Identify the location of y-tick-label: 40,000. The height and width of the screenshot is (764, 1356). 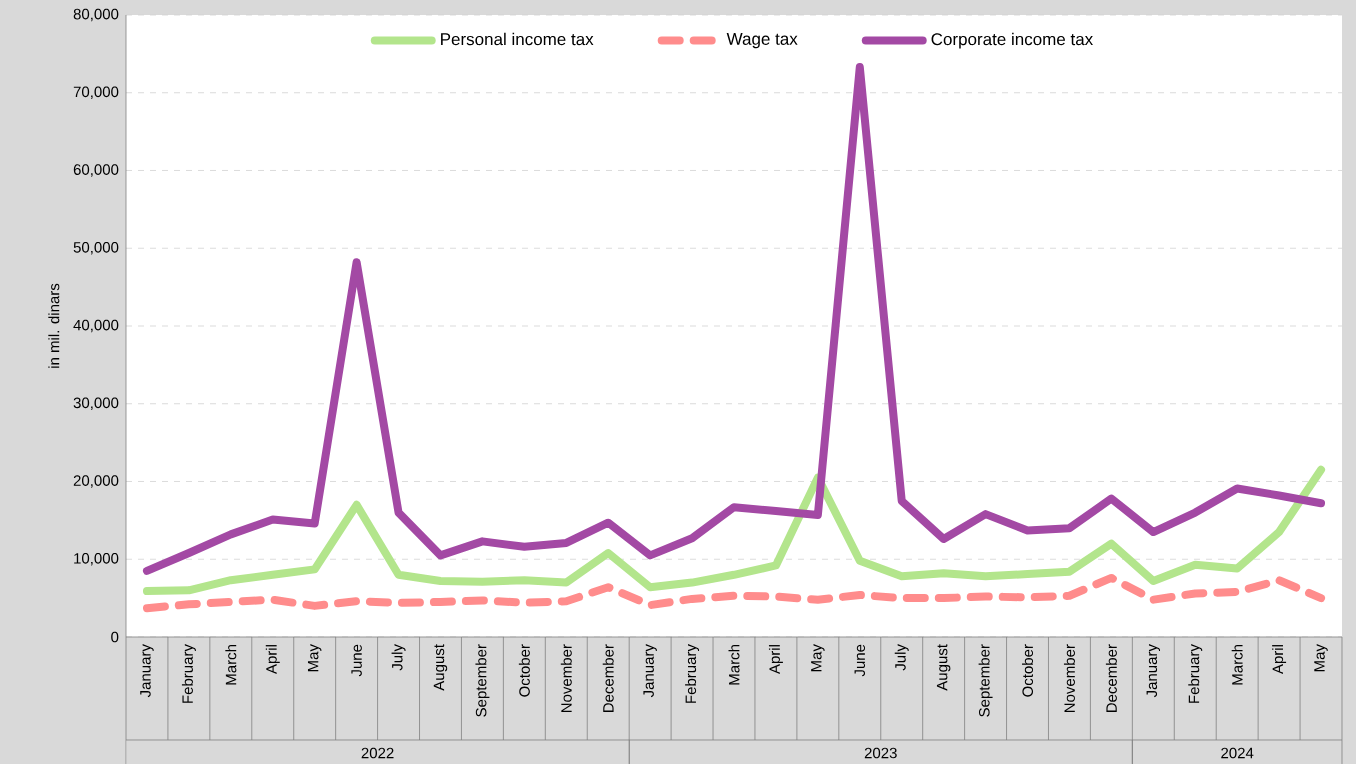
(96, 326).